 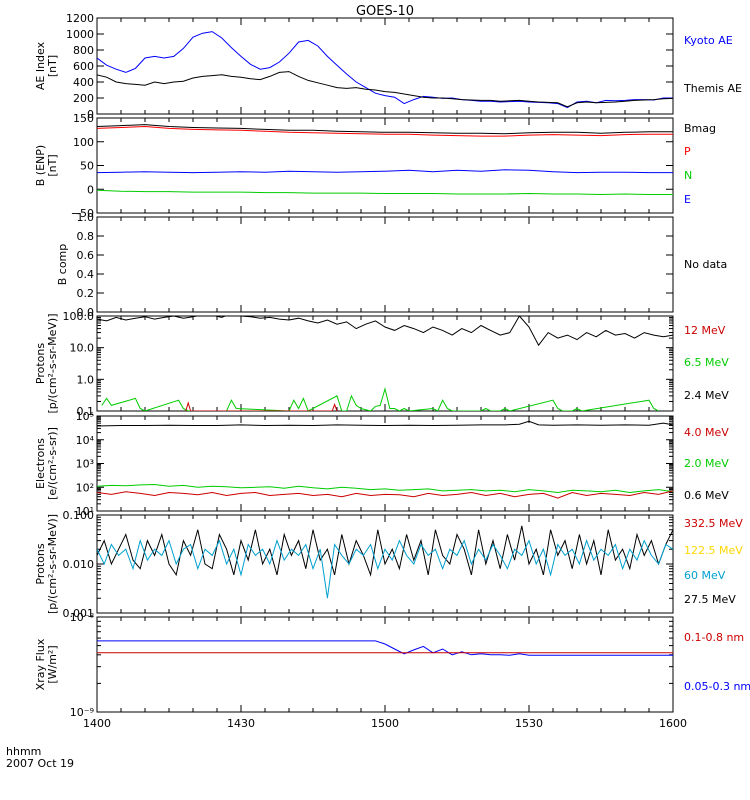 I want to click on y-tick-label: 100.0, so click(x=79, y=316).